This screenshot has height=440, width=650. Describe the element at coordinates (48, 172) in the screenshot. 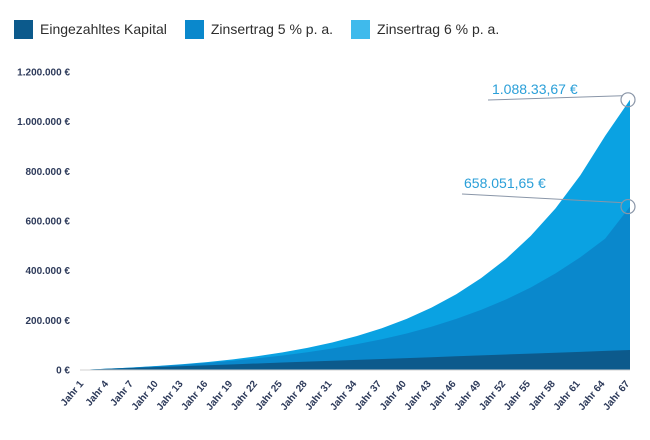

I see `y-tick-label: 800.000 €` at that location.